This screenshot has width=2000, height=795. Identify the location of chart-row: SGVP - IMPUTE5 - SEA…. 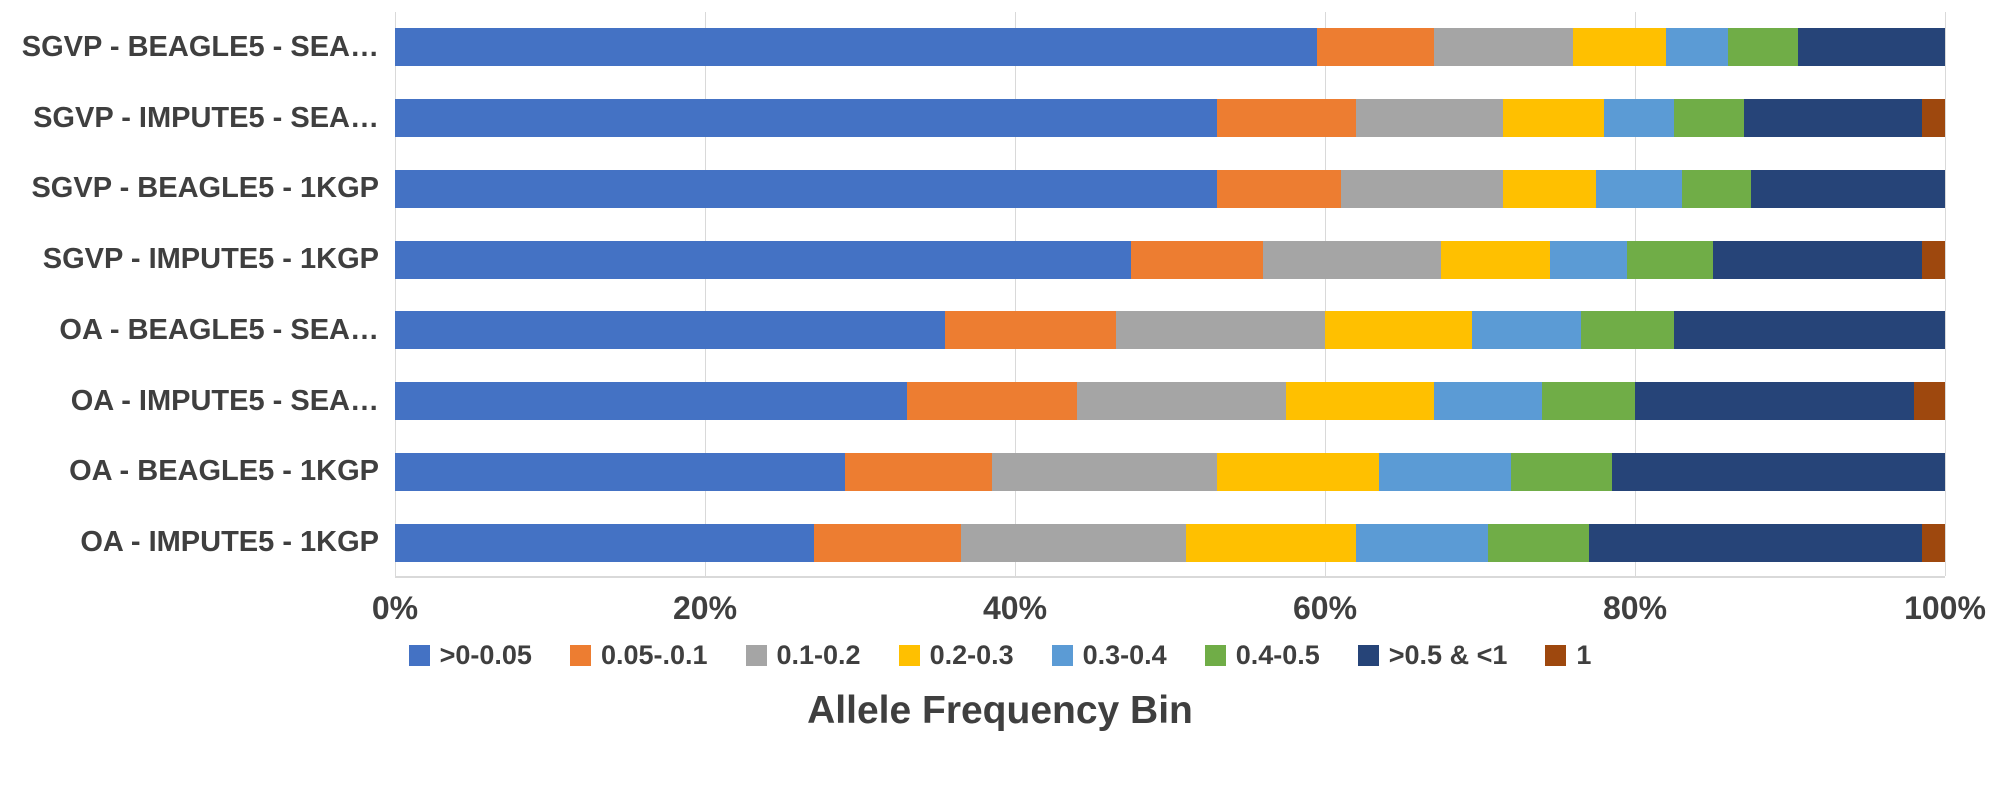
(1000, 118).